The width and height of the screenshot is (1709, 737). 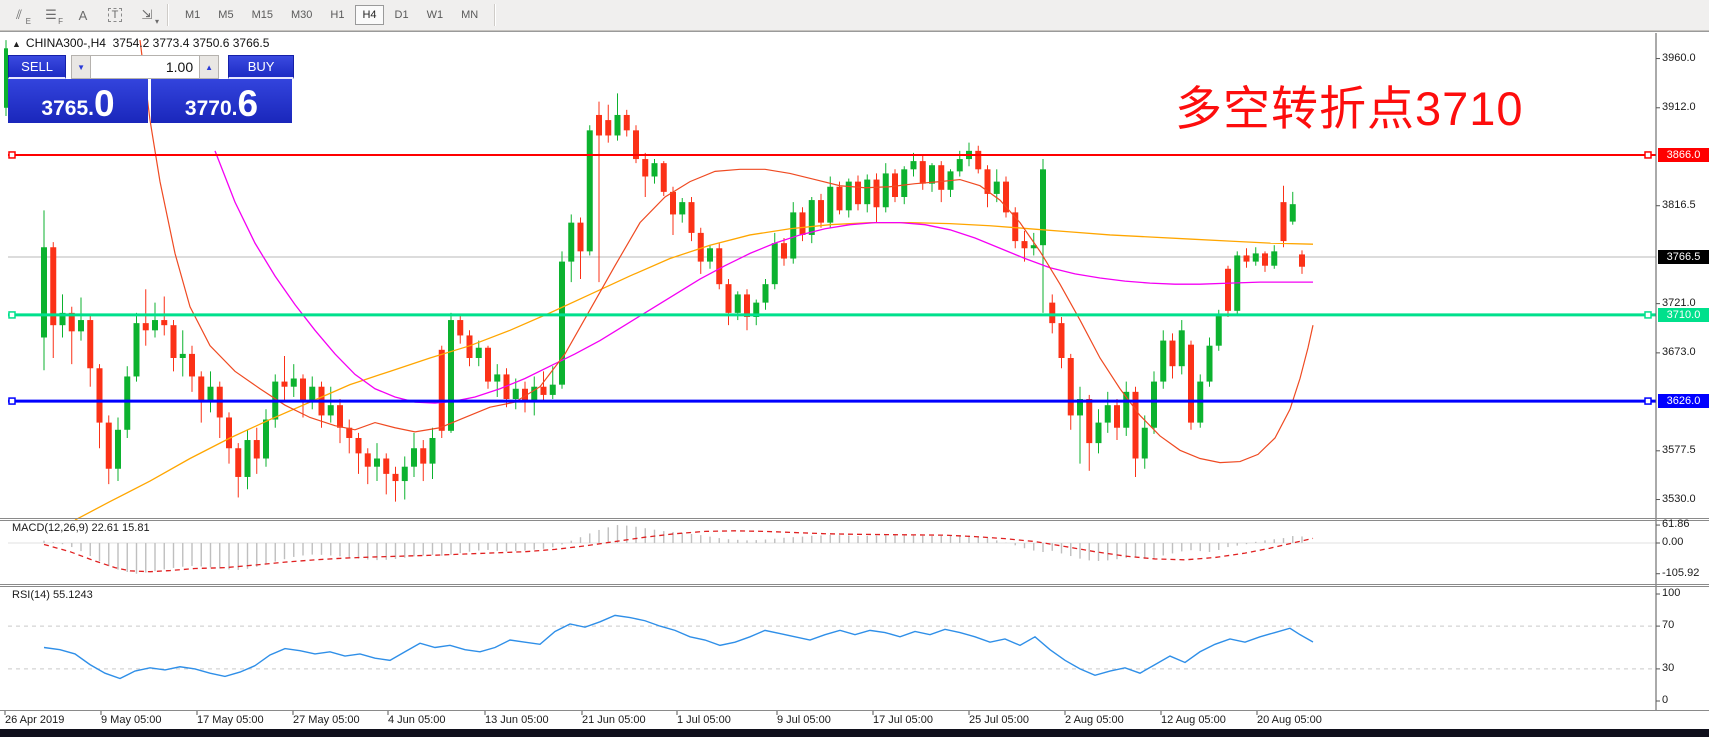 I want to click on rsi-tick: 100, so click(x=1671, y=593).